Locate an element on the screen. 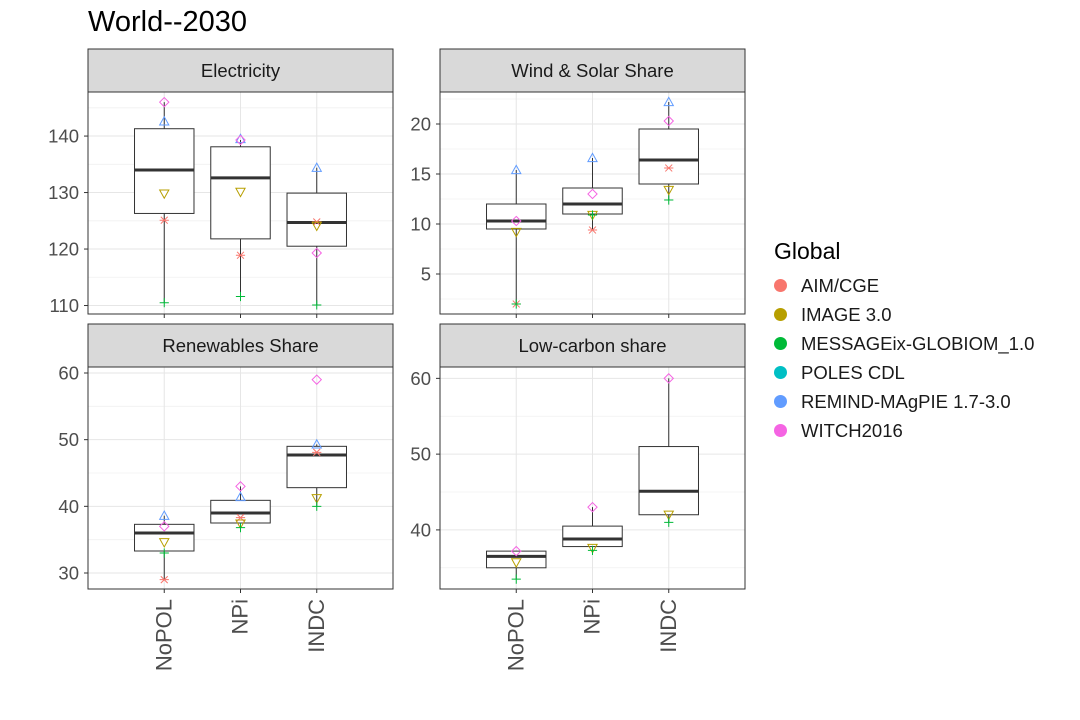 The width and height of the screenshot is (1080, 720). y-tick-label: 20 is located at coordinates (420, 124).